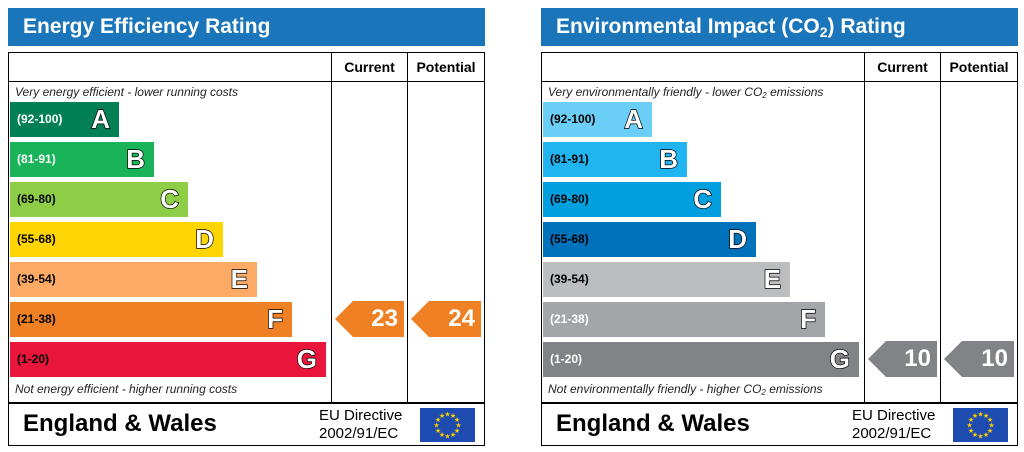  I want to click on country-label: England & Wales, so click(653, 423).